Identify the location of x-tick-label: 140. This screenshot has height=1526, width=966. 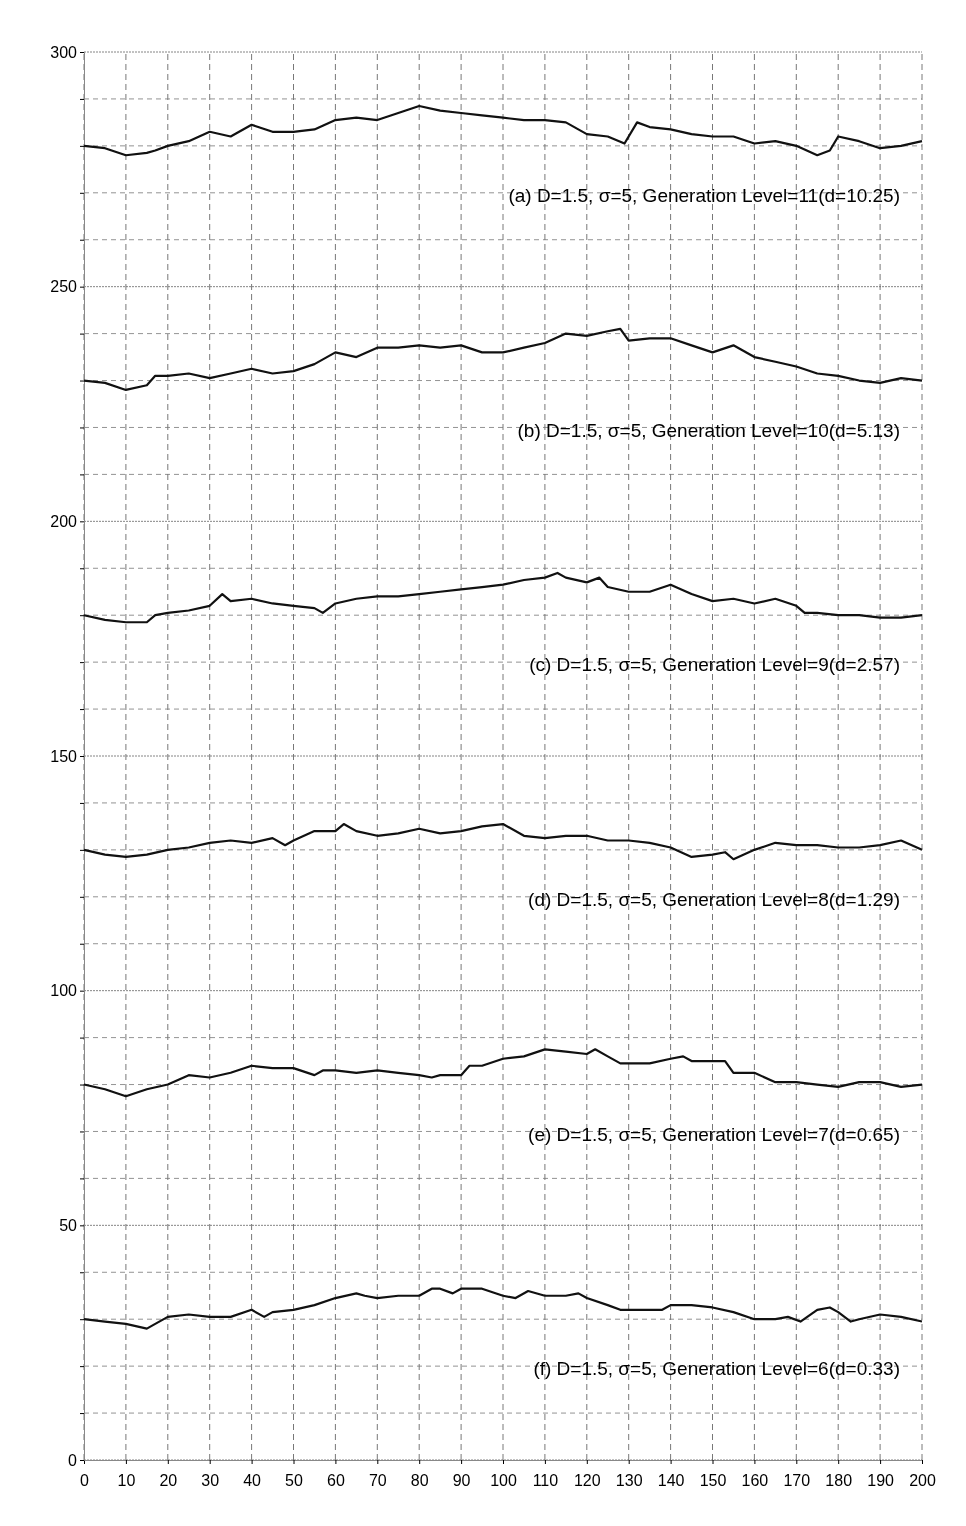
(671, 1481).